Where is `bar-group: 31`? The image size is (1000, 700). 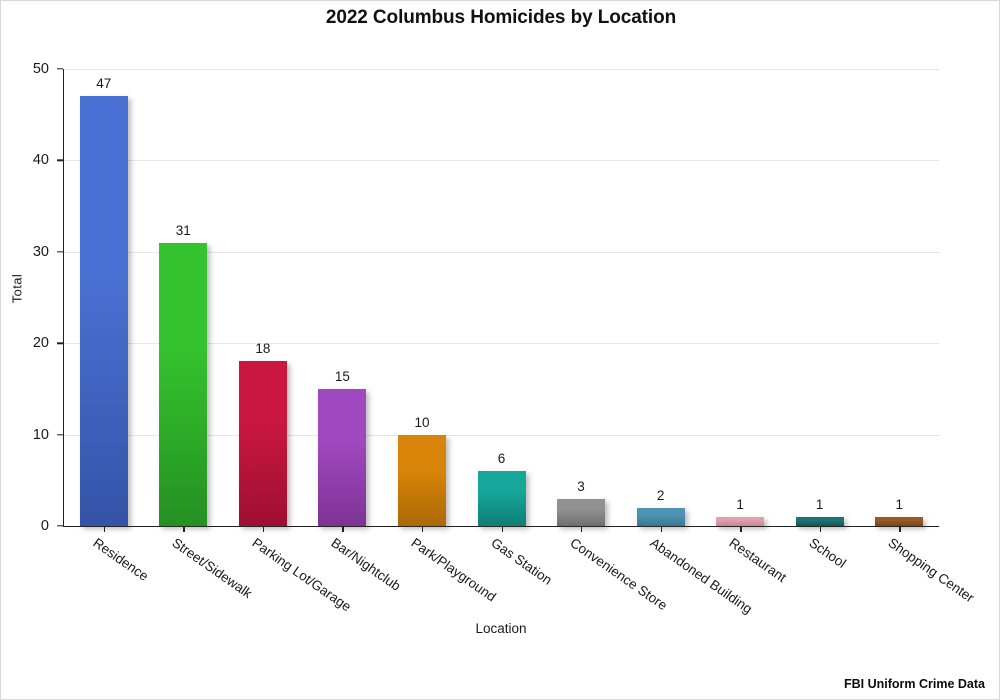 bar-group: 31 is located at coordinates (183, 297).